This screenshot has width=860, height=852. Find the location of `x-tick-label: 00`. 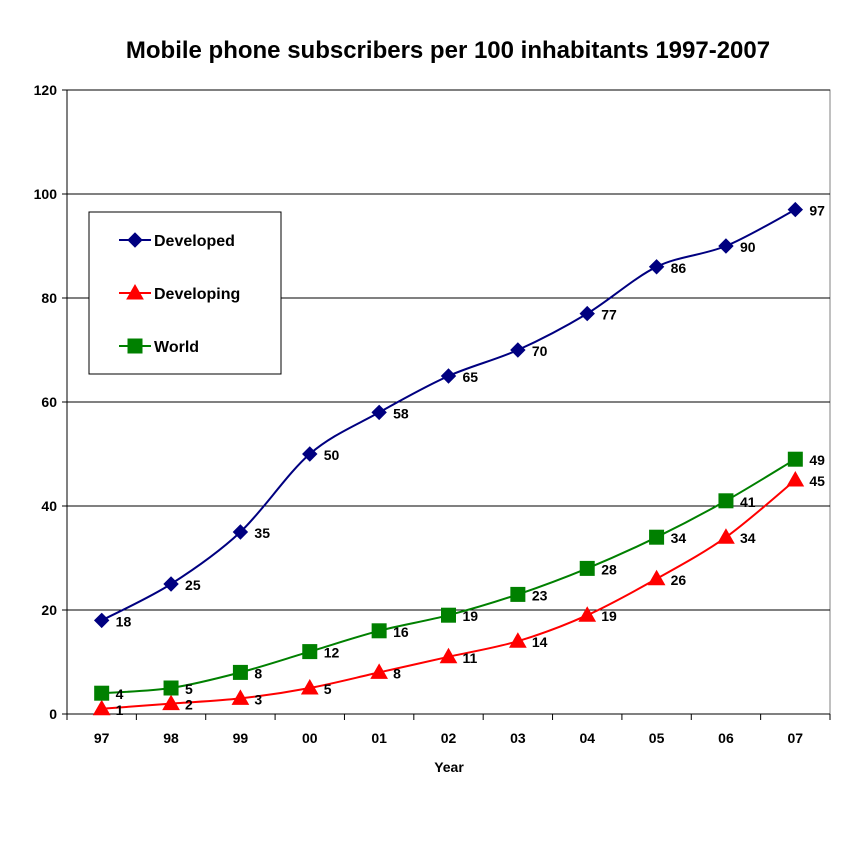

x-tick-label: 00 is located at coordinates (310, 738).